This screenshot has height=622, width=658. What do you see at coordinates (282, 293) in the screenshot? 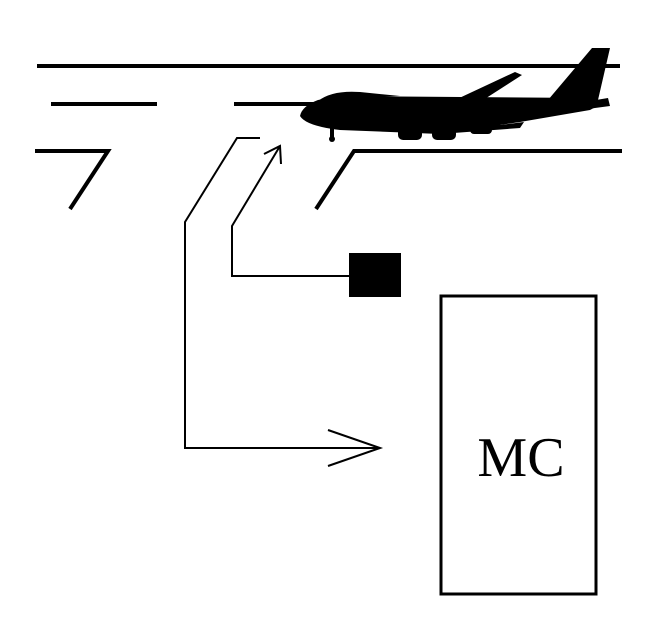
I see `aircraft-to-mc-arrow` at bounding box center [282, 293].